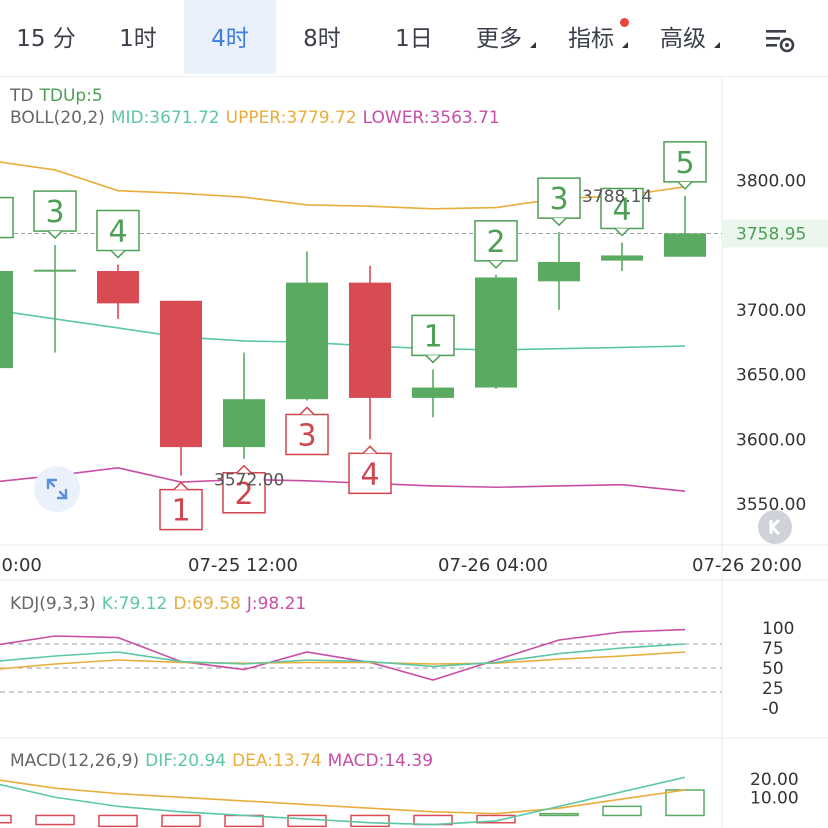 This screenshot has width=828, height=828. Describe the element at coordinates (343, 801) in the screenshot. I see `macd-dif-line` at that location.